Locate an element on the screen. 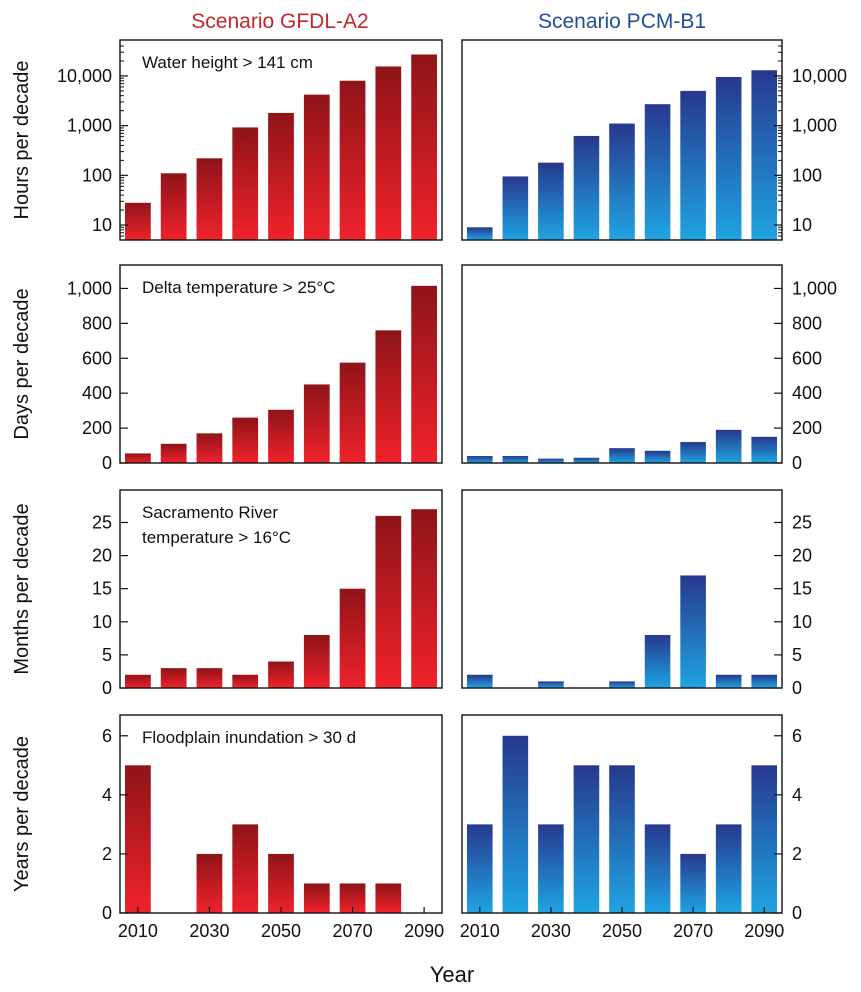  y-tick-label: 2 is located at coordinates (107, 854).